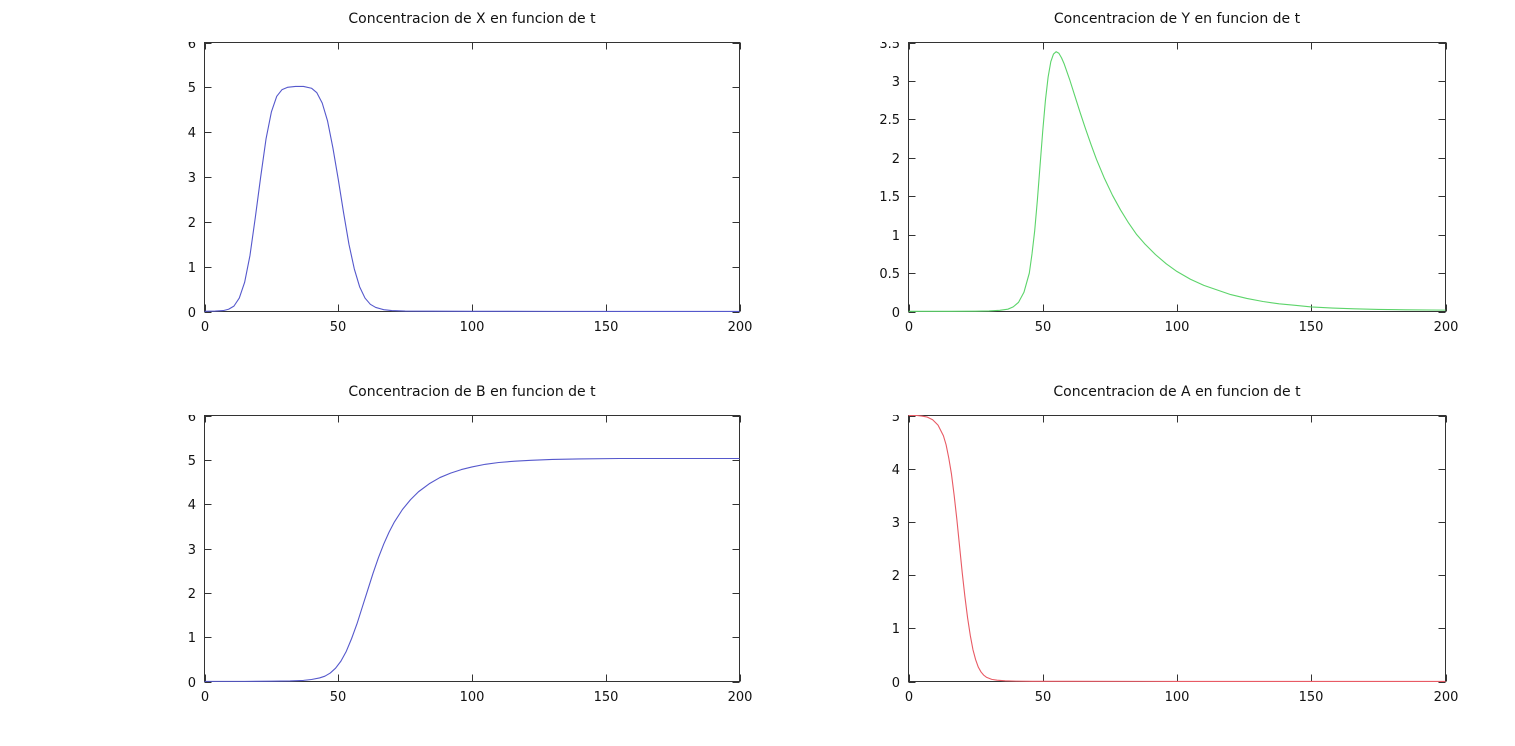 The height and width of the screenshot is (746, 1515). I want to click on series-line-concentracion-b, so click(472, 569).